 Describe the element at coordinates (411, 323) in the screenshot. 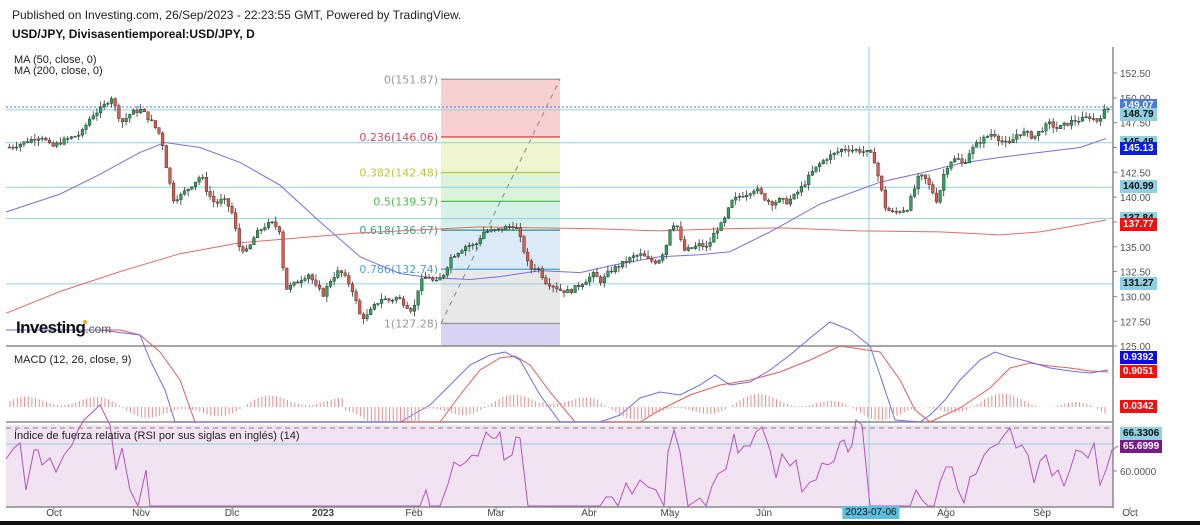

I see `fib-level-label: 1(127.28)` at that location.